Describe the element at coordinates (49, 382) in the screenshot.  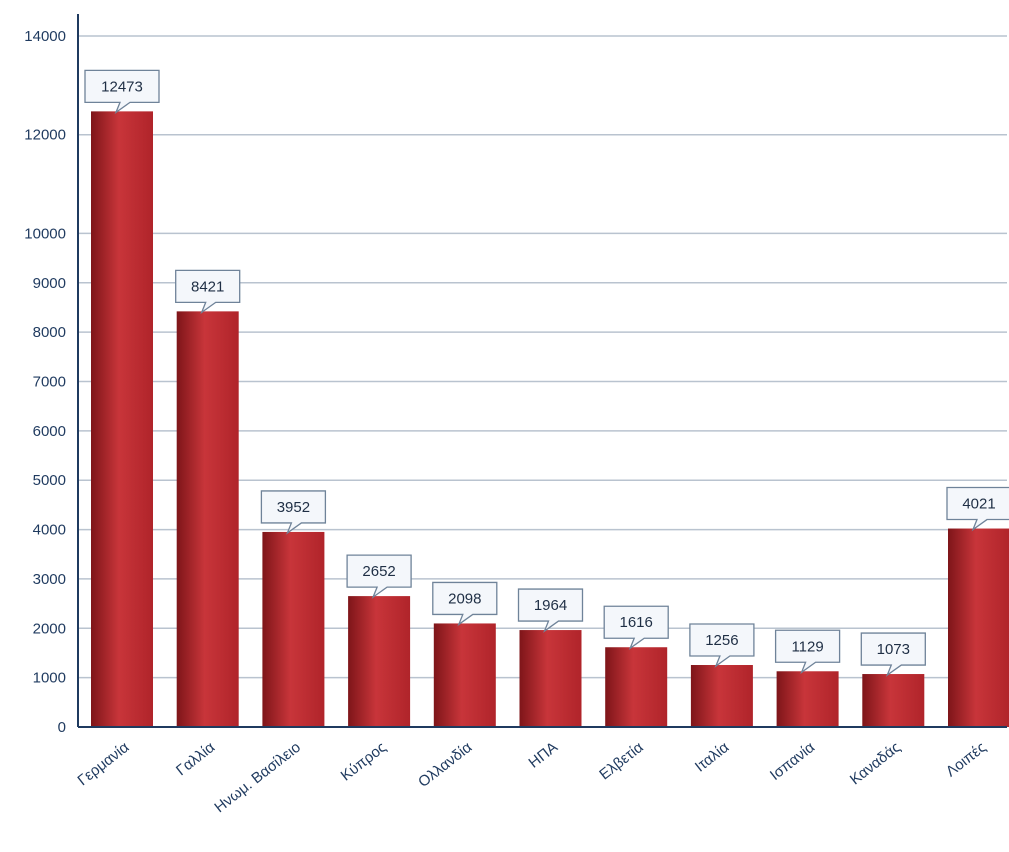
I see `y-tick-label: 7000` at that location.